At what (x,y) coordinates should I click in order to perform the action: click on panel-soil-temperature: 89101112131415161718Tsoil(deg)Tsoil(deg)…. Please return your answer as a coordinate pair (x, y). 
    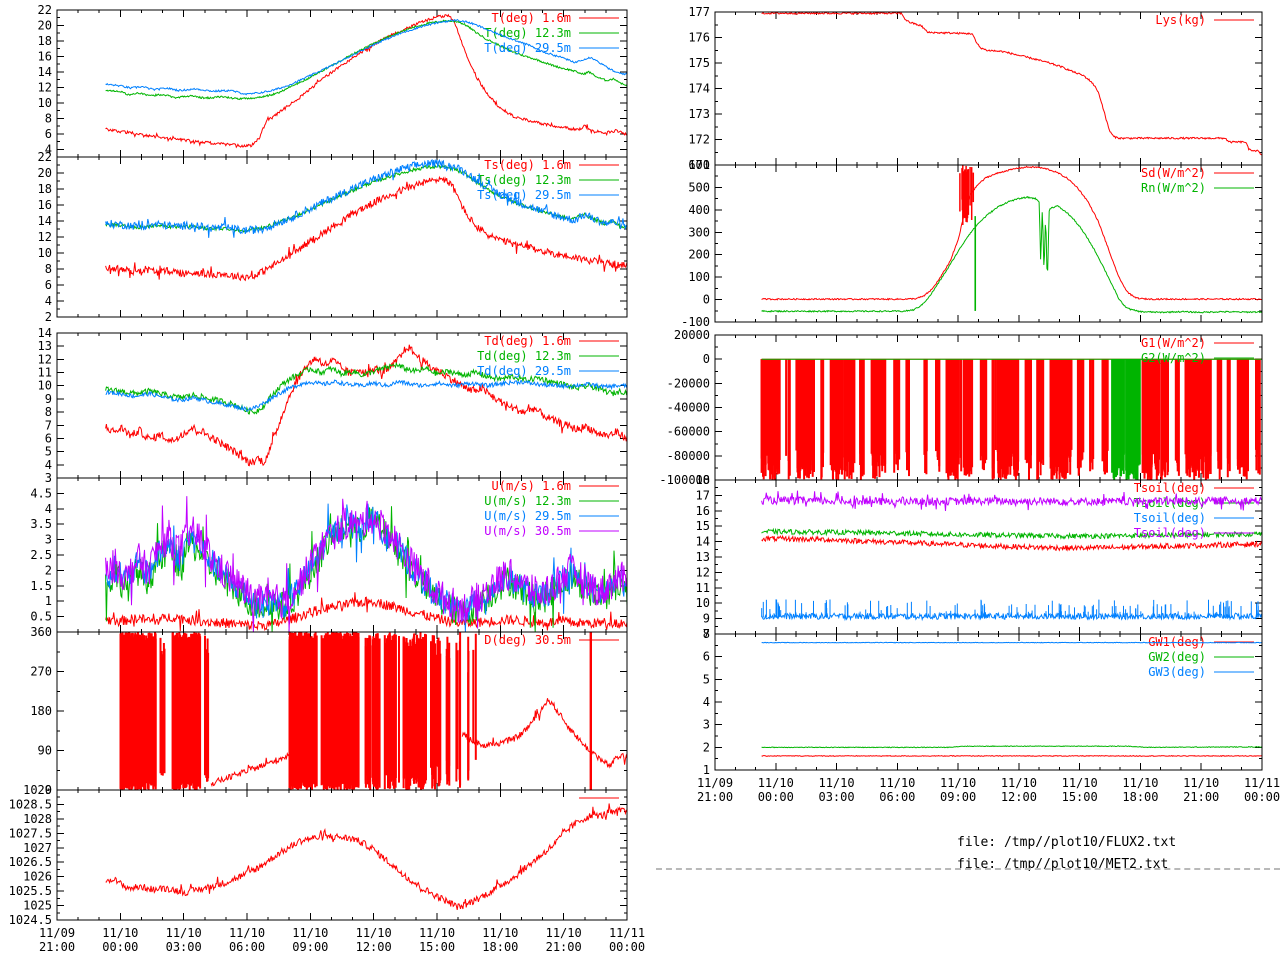
    Looking at the image, I should click on (979, 557).